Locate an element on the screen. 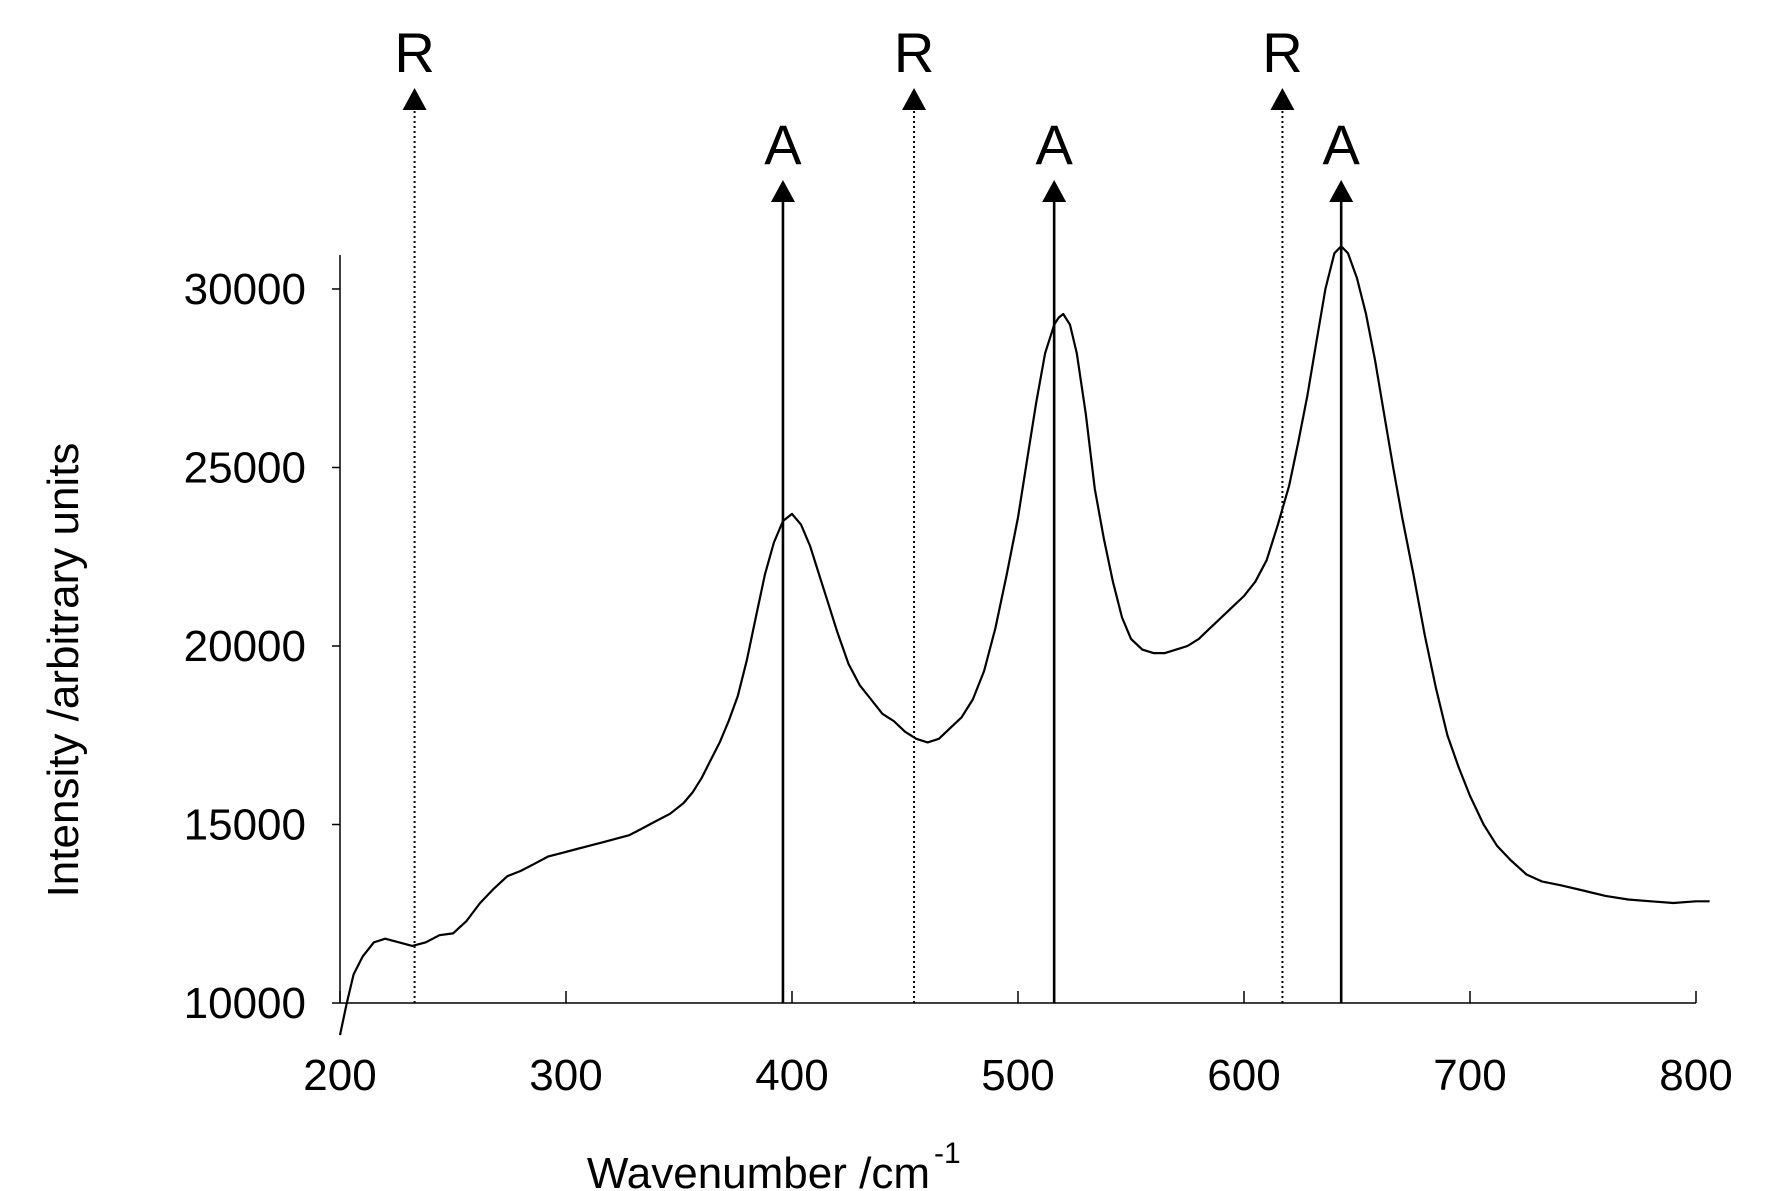 This screenshot has height=1191, width=1779. x-tick-label: 400 is located at coordinates (791, 1075).